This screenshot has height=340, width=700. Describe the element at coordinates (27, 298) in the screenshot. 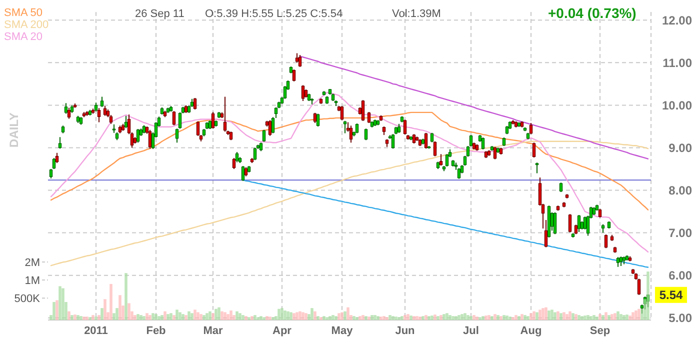

I see `y2-tick-label: 500K` at that location.